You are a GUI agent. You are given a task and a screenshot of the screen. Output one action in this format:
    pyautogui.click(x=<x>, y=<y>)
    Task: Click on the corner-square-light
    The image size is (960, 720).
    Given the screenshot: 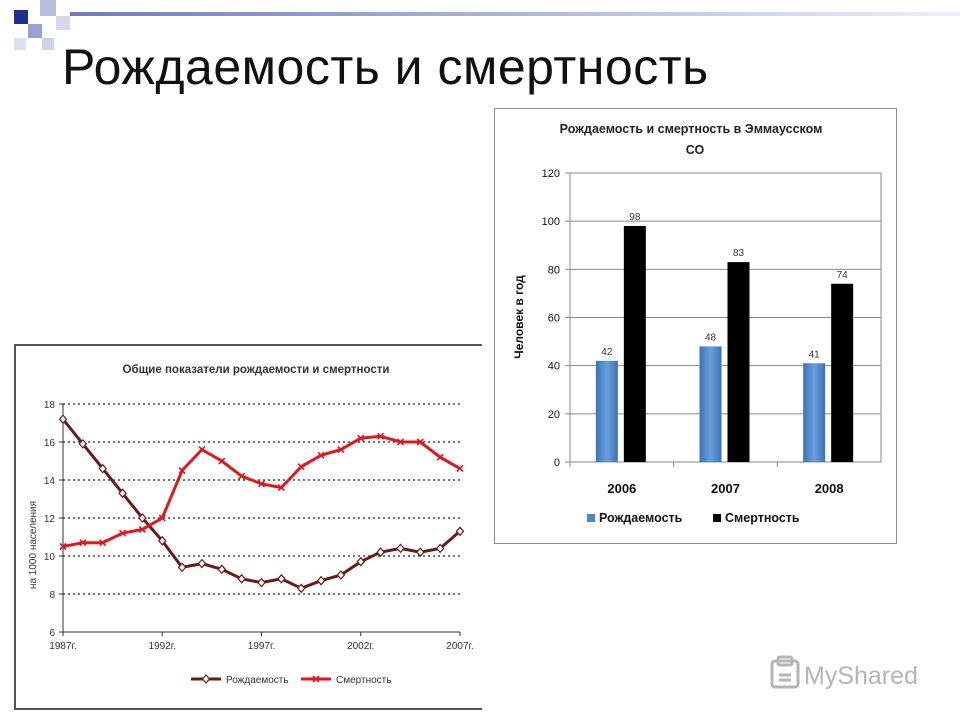 What is the action you would take?
    pyautogui.click(x=63, y=23)
    